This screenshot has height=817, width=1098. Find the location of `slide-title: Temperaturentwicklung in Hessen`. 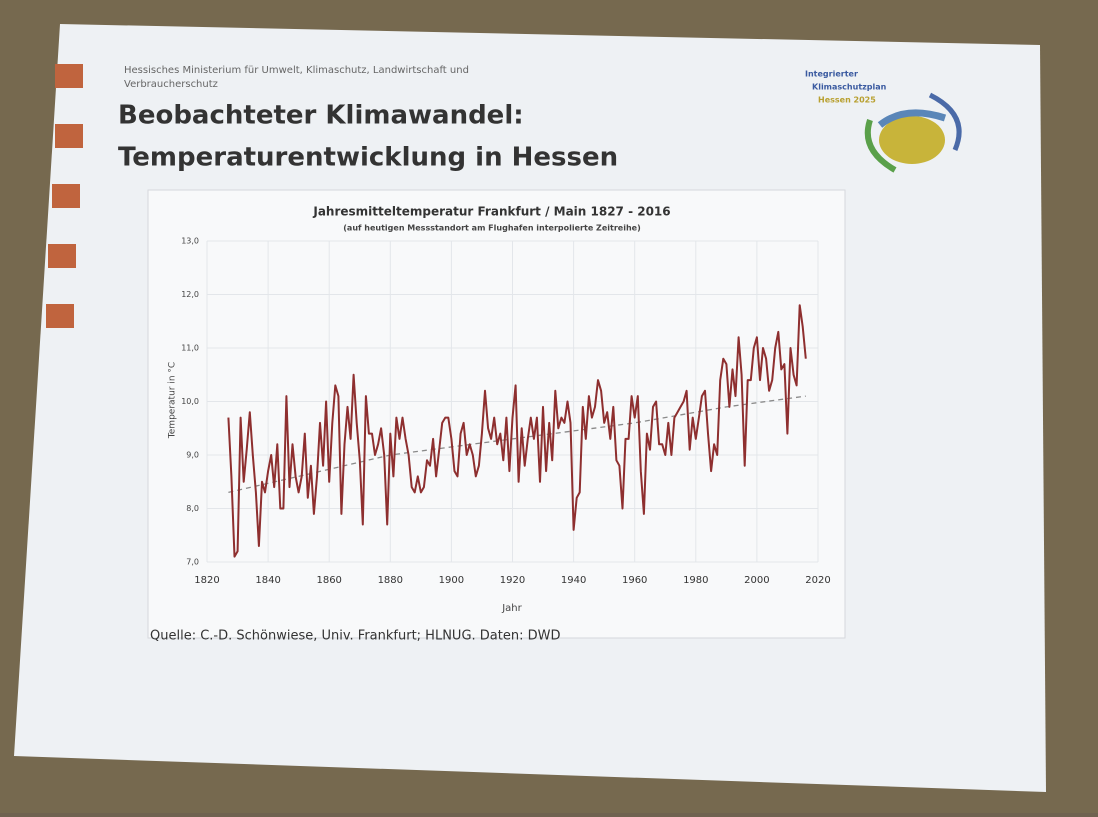

slide-title: Temperaturentwicklung in Hessen is located at coordinates (368, 158).